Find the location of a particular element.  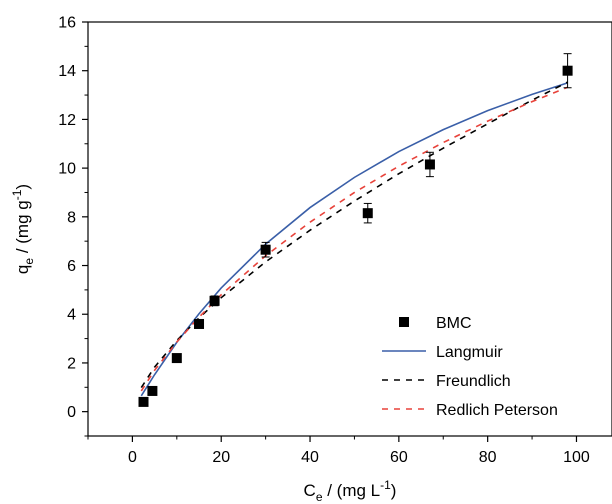

x-tick-label: 60 is located at coordinates (399, 457).